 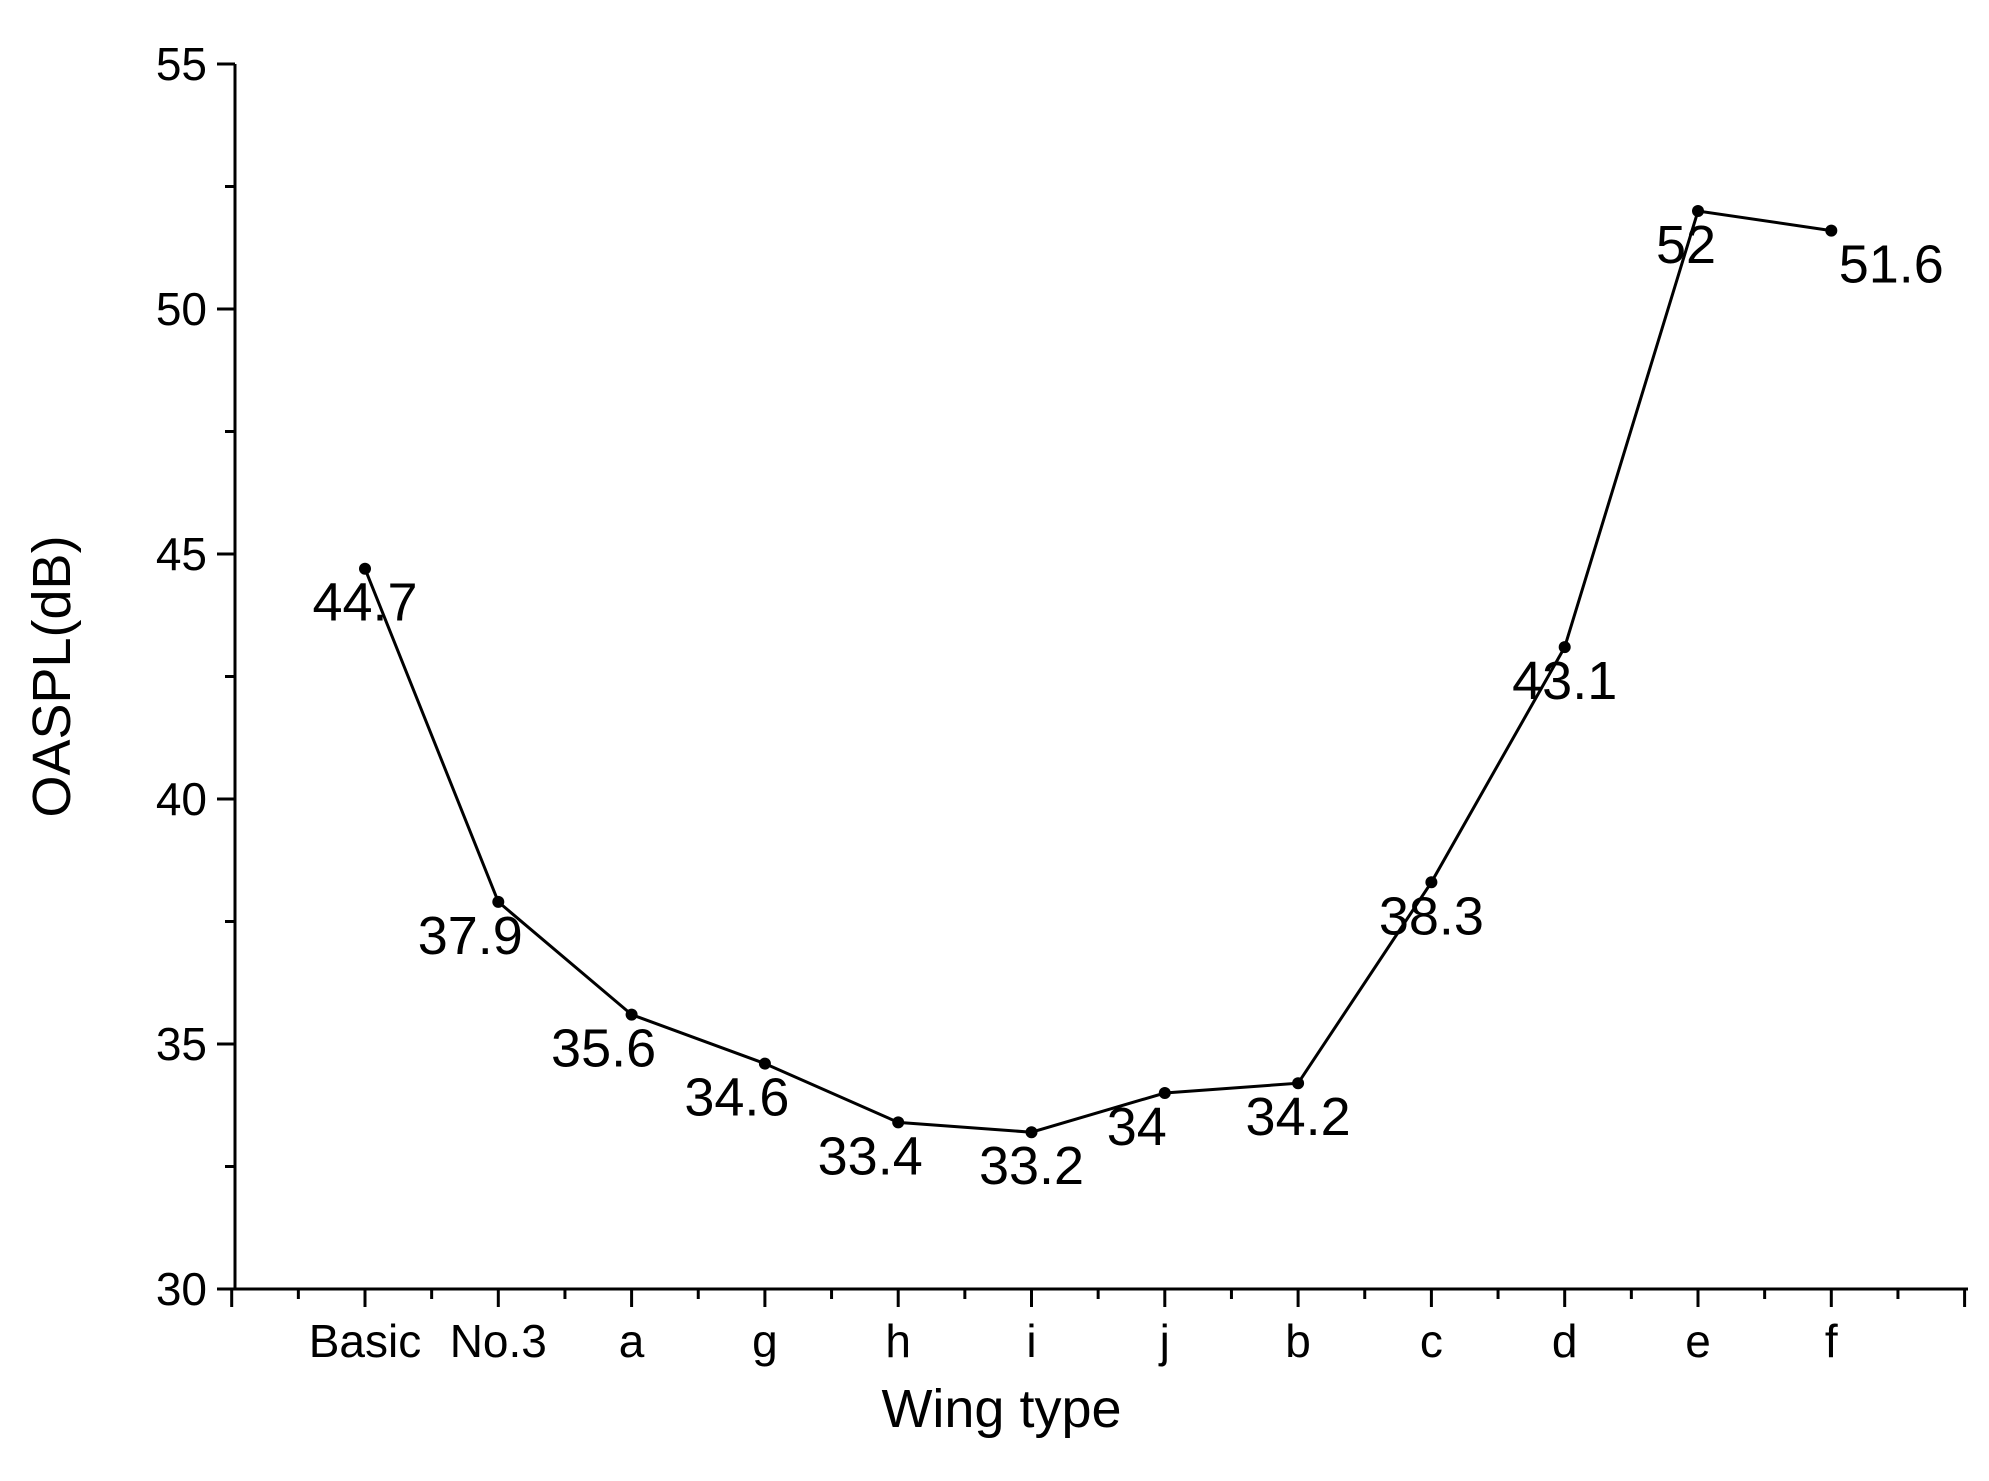 I want to click on x-axis-title: Wing type, so click(x=1001, y=1409).